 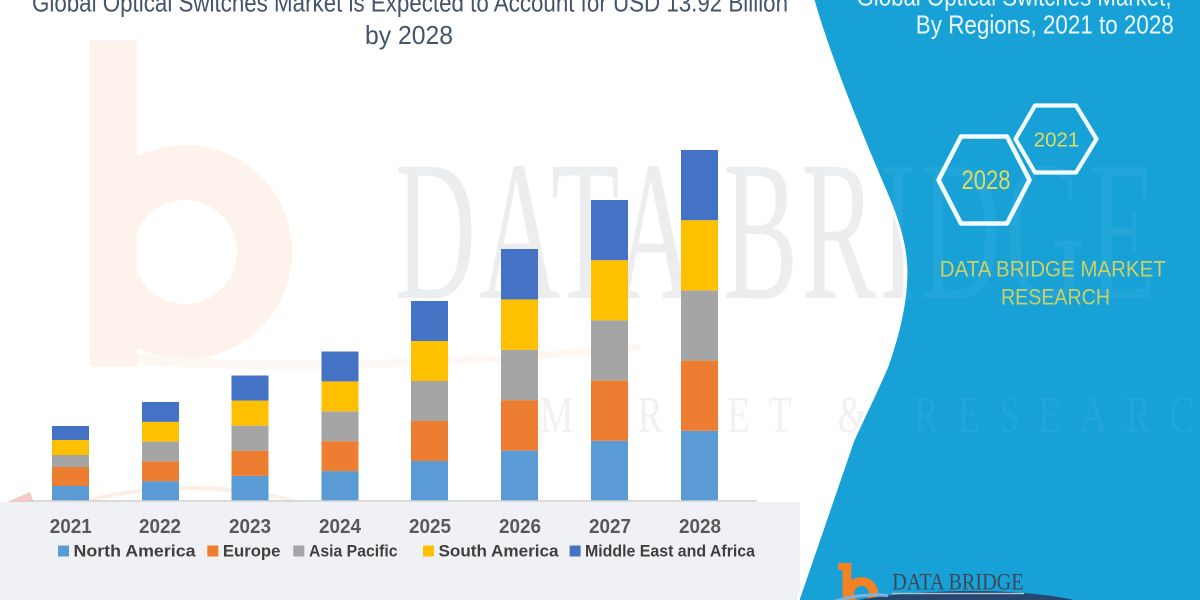 What do you see at coordinates (1014, 6) in the screenshot?
I see `svg-text:Global Optical Switches Market: Global Optical Switches Market,` at bounding box center [1014, 6].